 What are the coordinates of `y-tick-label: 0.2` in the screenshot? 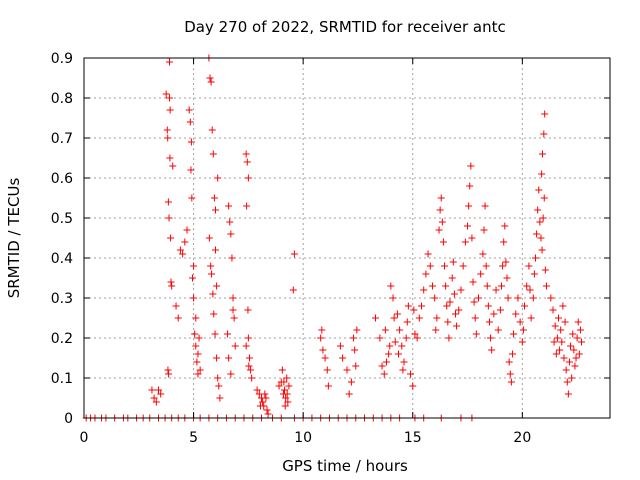 It's located at (62, 339).